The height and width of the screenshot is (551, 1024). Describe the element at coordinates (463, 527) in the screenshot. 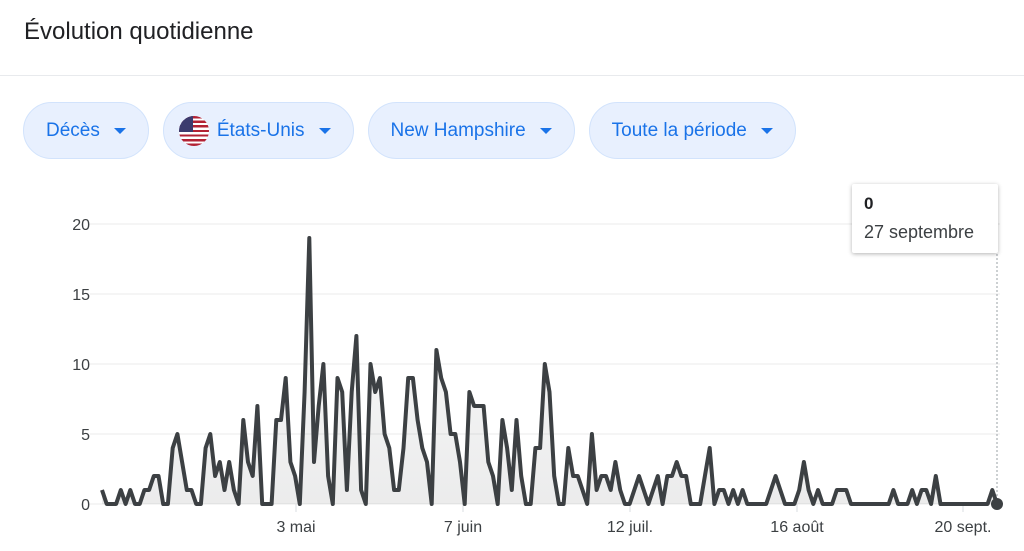

I see `x-tick-label: 7 juin` at that location.